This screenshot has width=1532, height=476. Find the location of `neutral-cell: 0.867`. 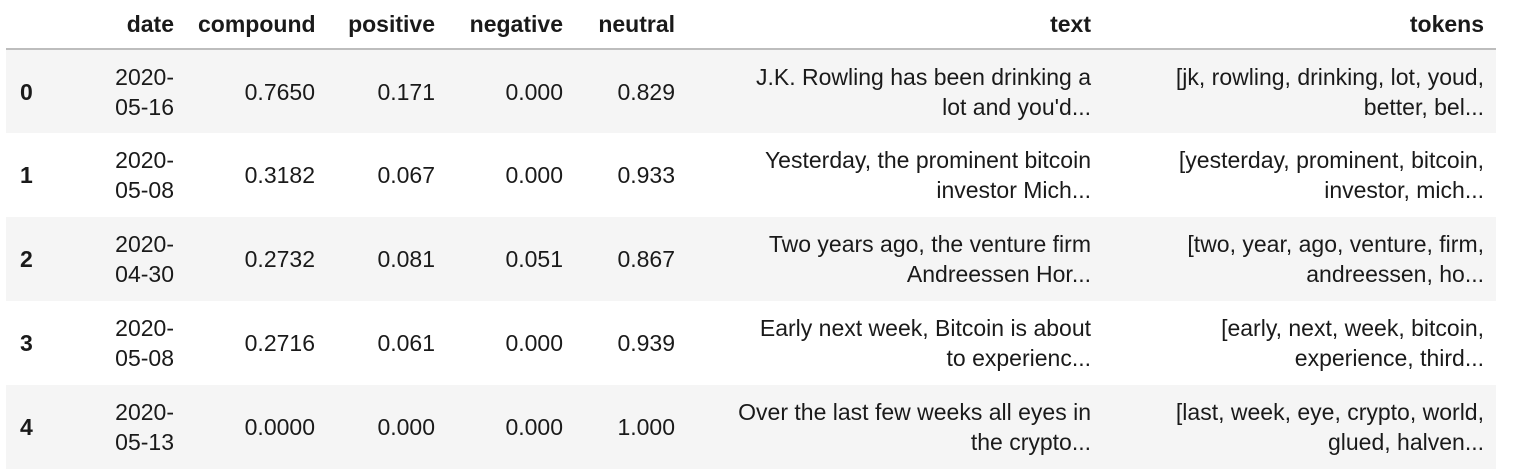

neutral-cell: 0.867 is located at coordinates (646, 259).